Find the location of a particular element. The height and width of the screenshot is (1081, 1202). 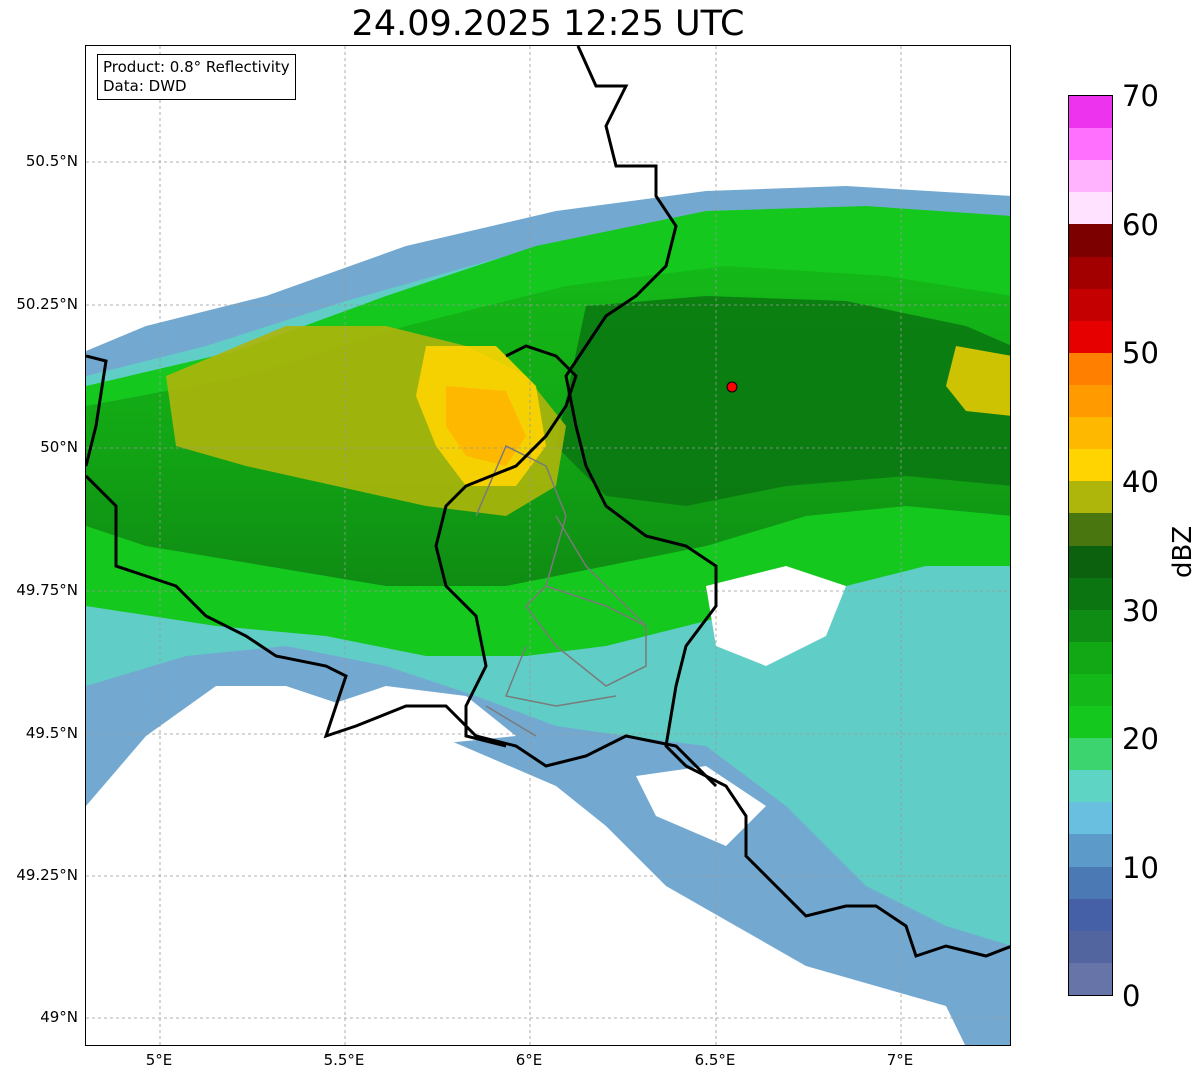

info-source: Data: DWD is located at coordinates (145, 86).